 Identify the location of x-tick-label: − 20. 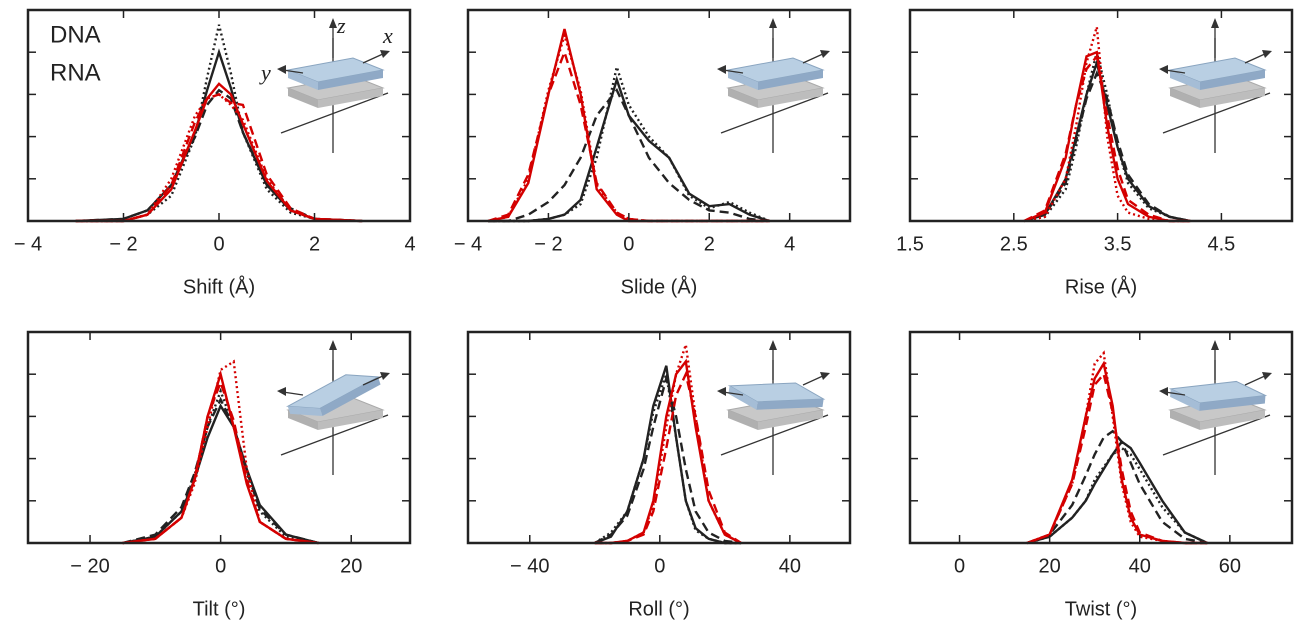
(89, 566).